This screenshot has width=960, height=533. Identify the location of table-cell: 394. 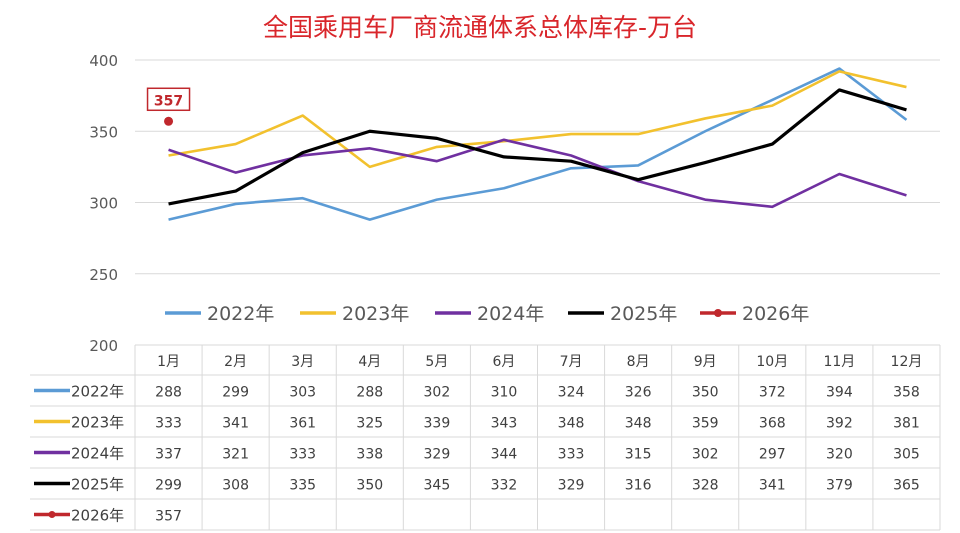
(839, 393).